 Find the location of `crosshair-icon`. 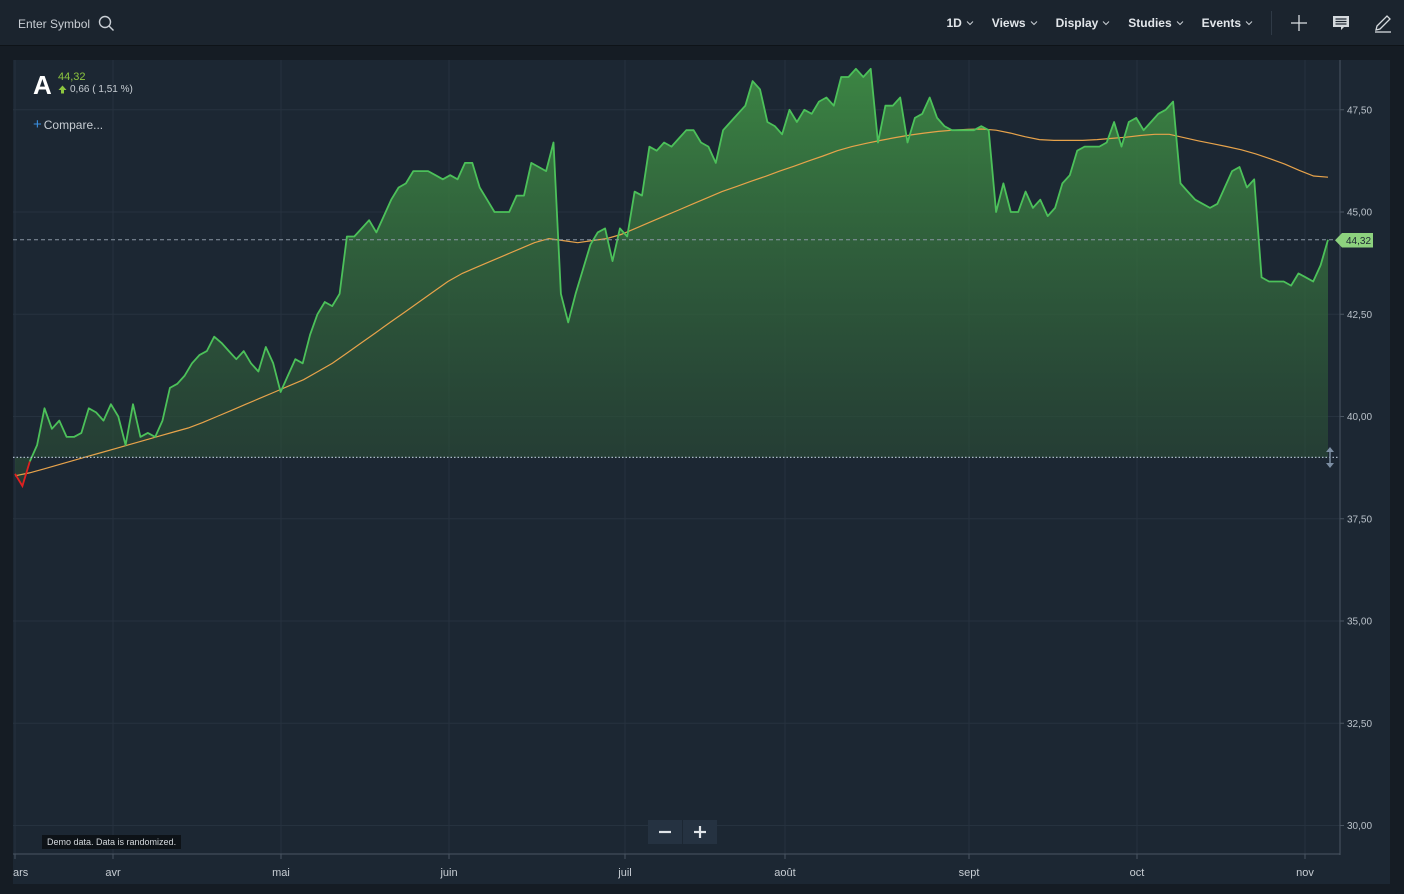

crosshair-icon is located at coordinates (1299, 23).